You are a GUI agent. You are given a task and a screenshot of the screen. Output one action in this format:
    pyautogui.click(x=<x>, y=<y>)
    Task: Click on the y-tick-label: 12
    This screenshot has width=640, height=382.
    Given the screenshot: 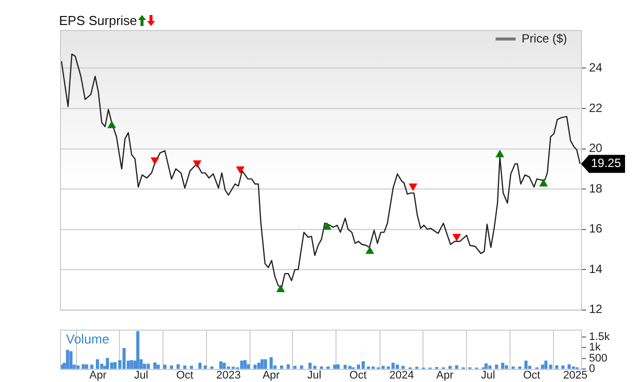 What is the action you would take?
    pyautogui.click(x=596, y=309)
    